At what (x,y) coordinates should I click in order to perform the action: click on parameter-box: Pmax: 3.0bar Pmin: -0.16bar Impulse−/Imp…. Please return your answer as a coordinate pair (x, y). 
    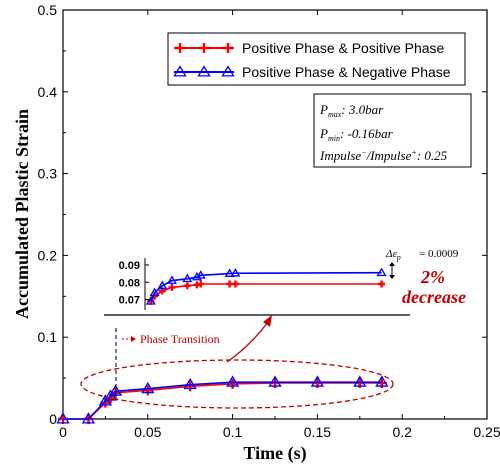
    Looking at the image, I should click on (392, 130).